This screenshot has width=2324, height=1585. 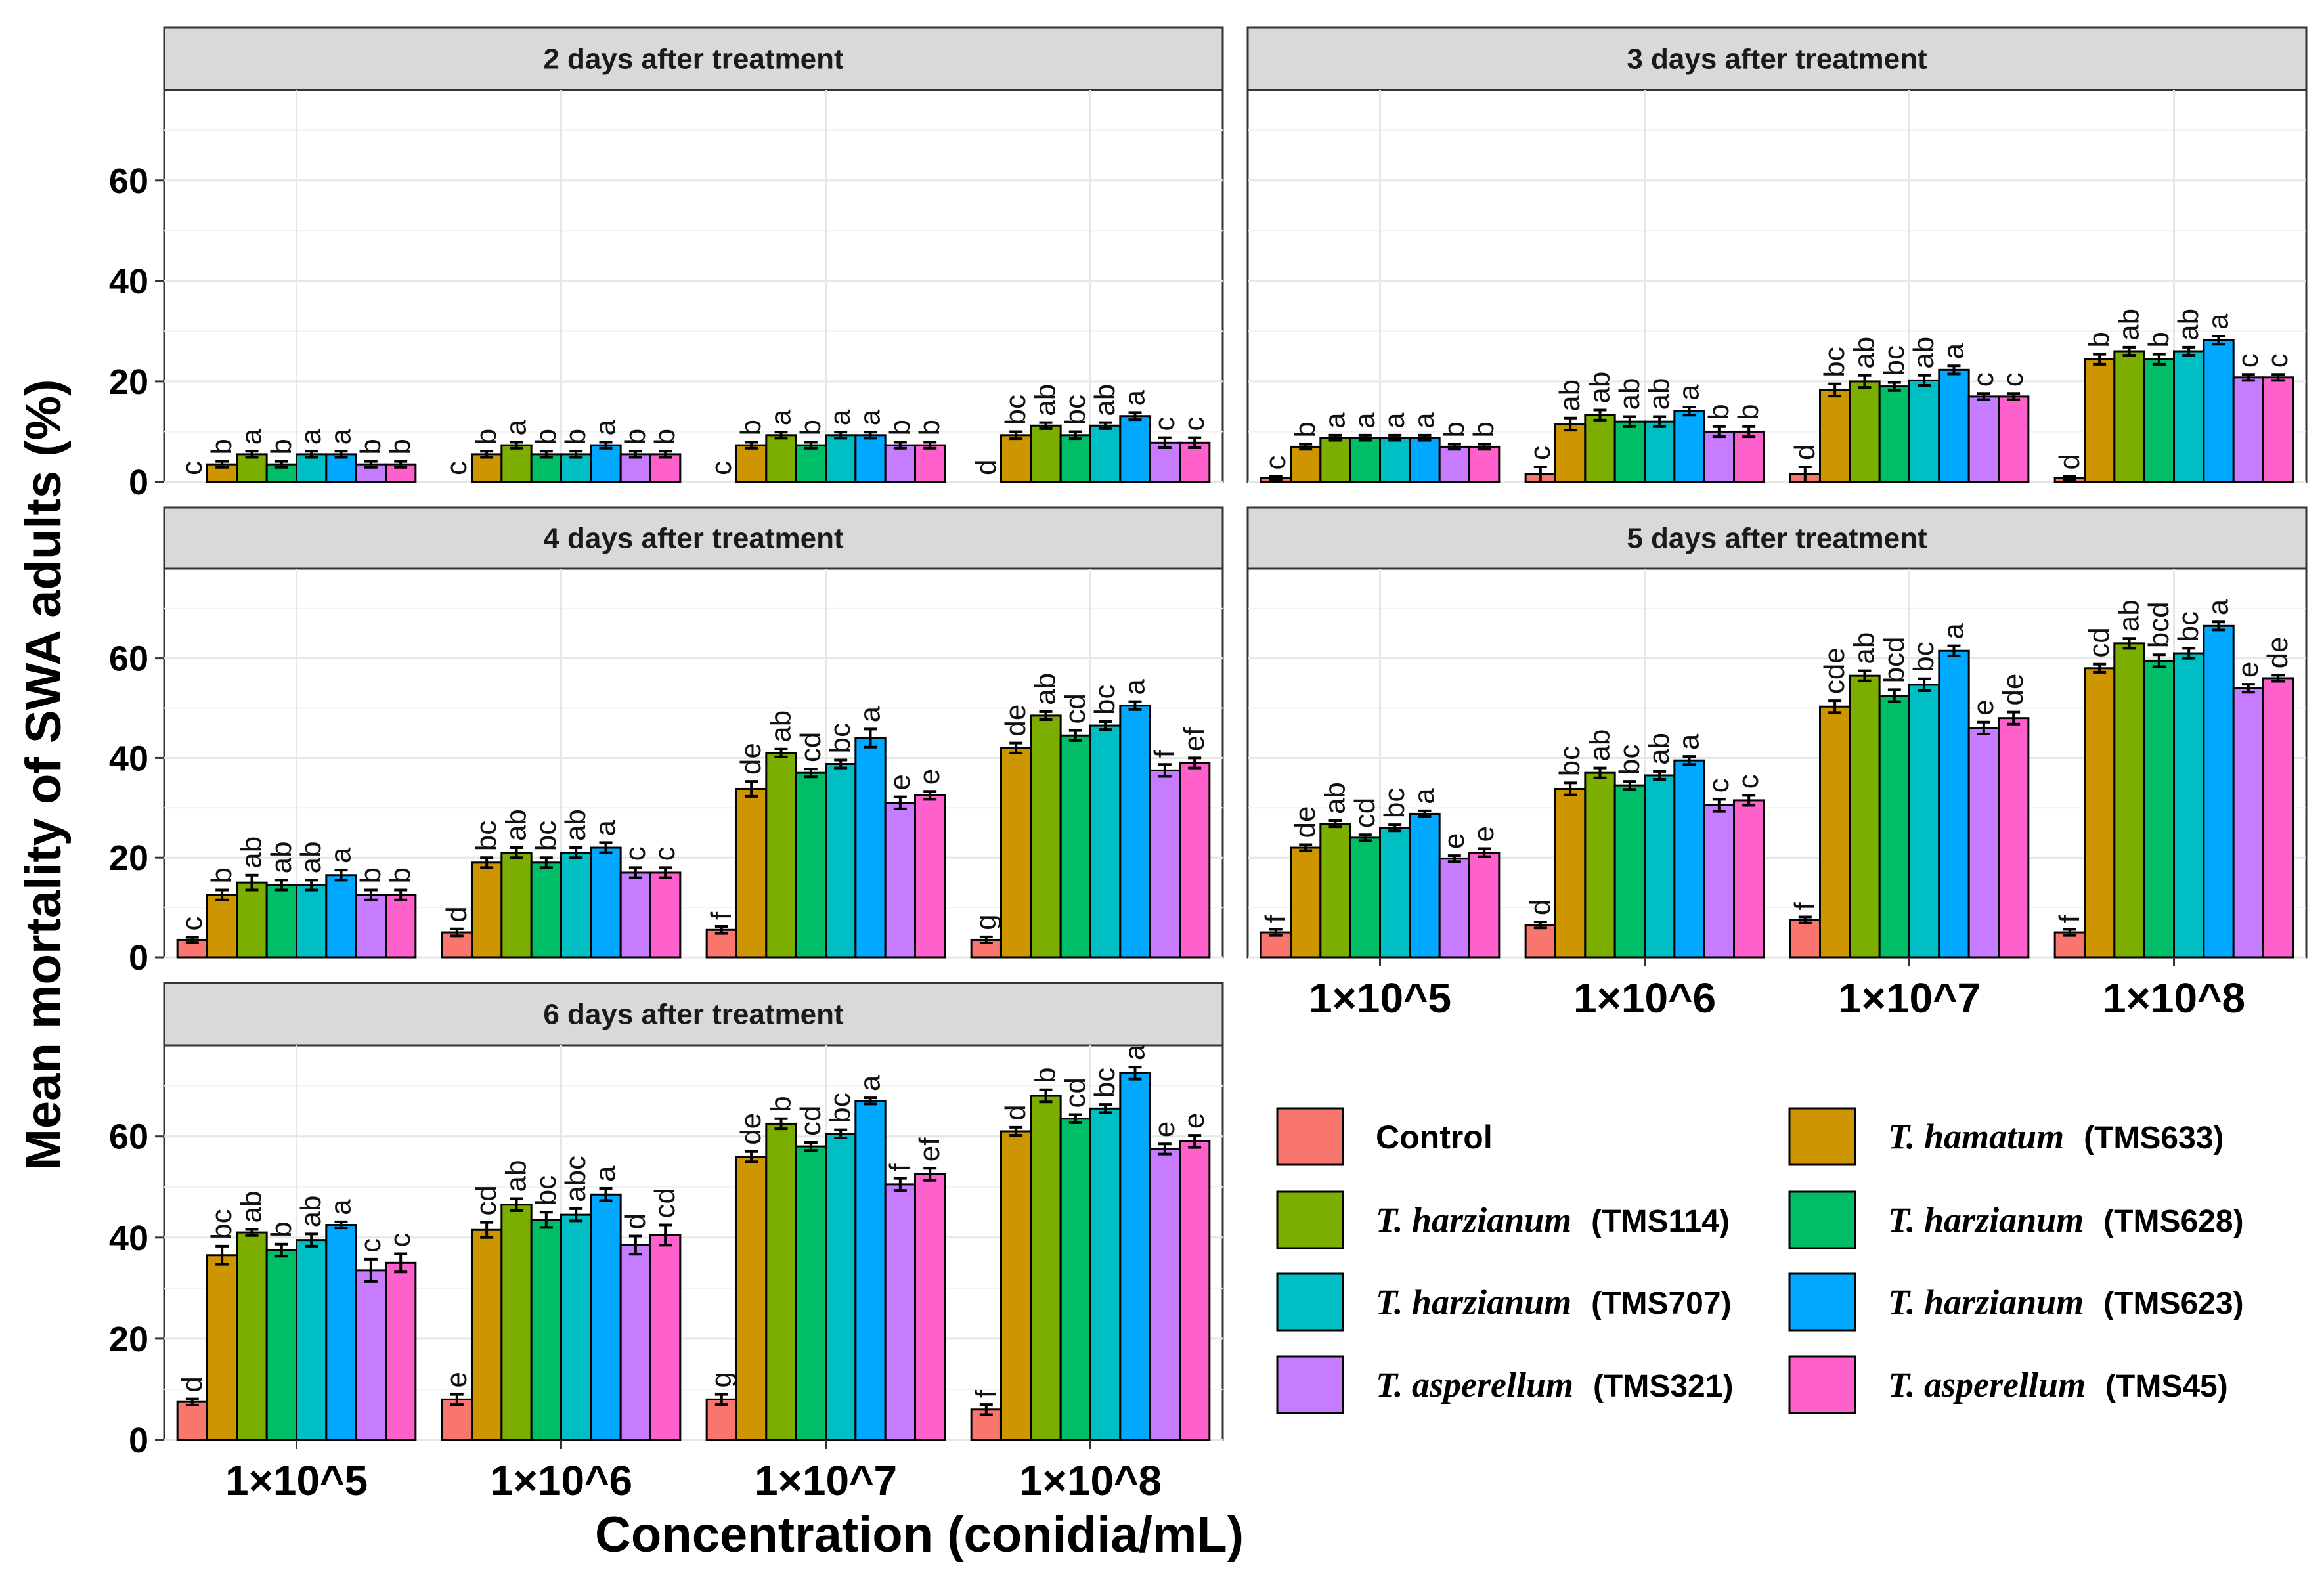 I want to click on y-tick-label: 20, so click(x=128, y=1339).